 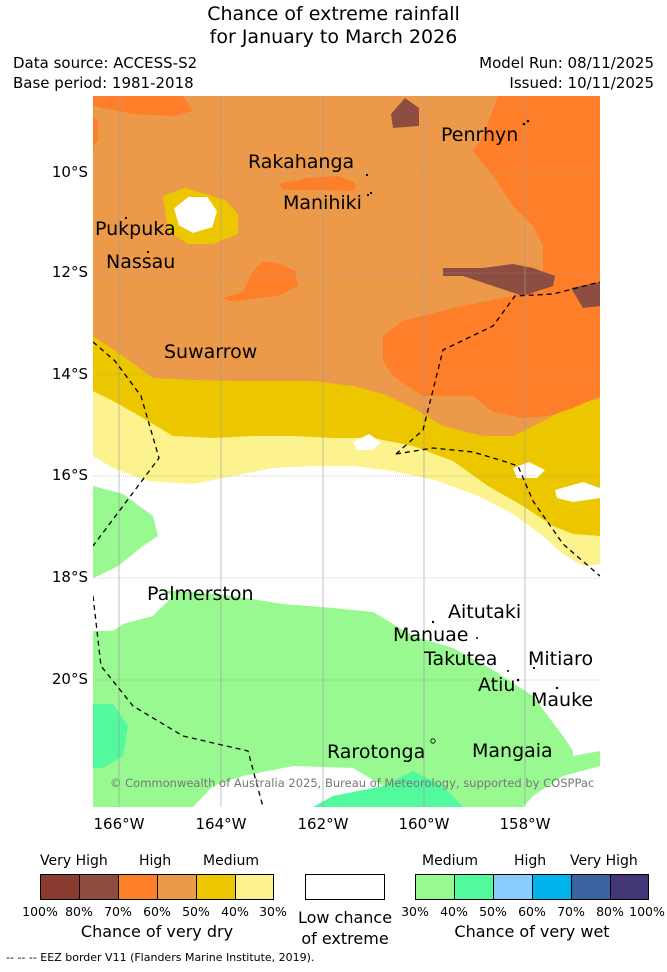 I want to click on place-label-atiu: Atiu, so click(x=497, y=685).